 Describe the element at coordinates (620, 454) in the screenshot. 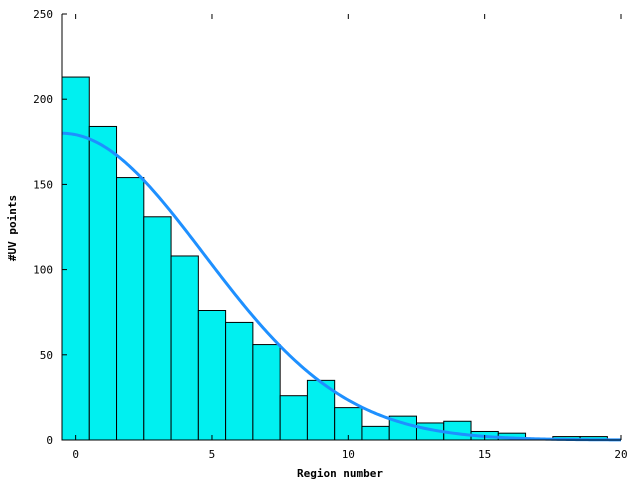

I see `x-tick-label: 20` at that location.